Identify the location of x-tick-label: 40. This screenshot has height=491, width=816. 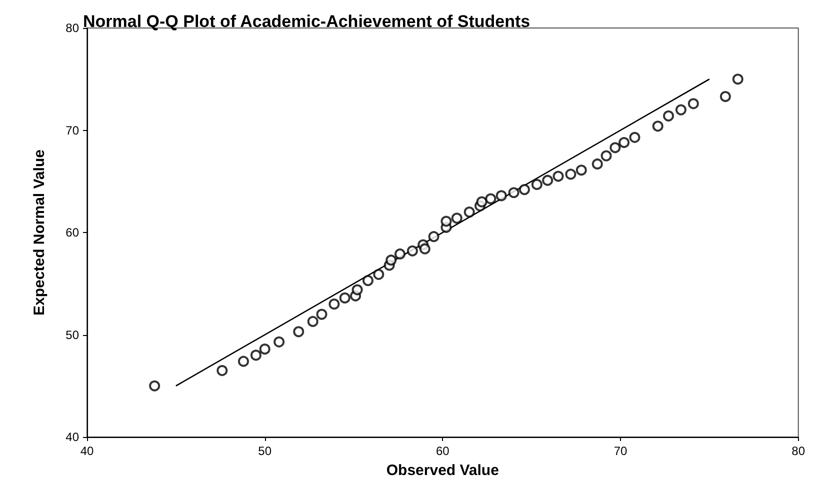
(87, 451).